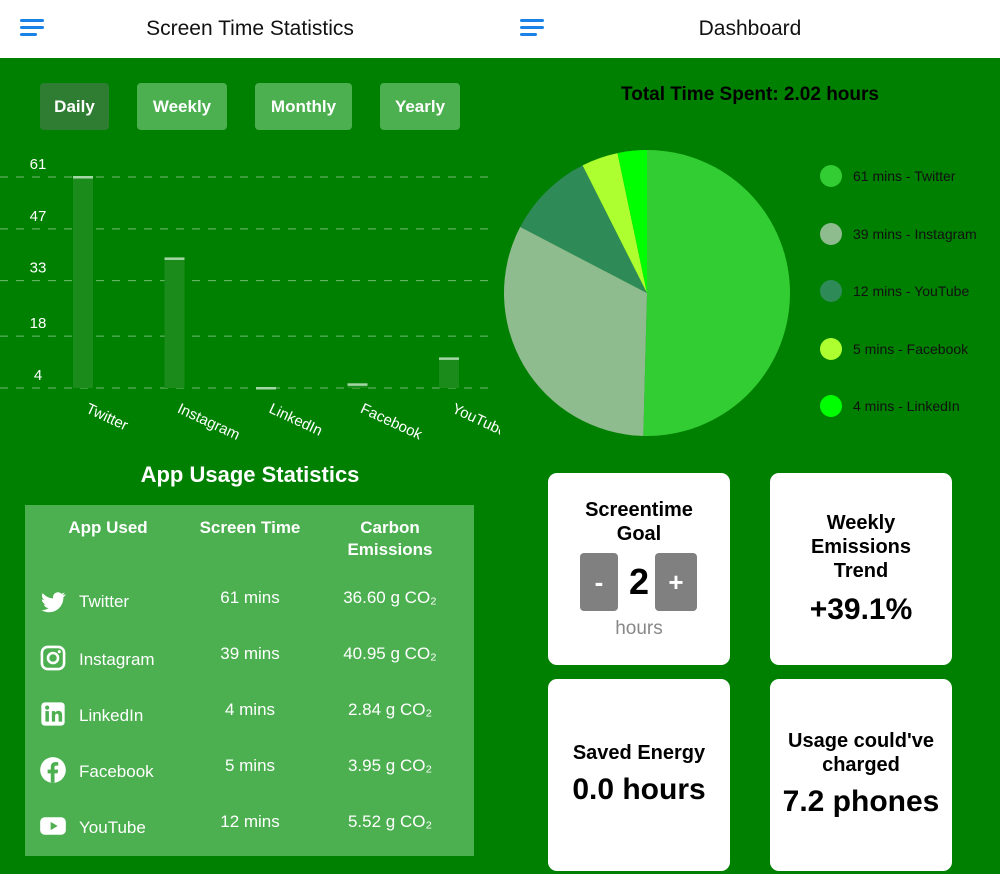 This screenshot has height=874, width=1000. I want to click on x-tick-label: Facebook, so click(391, 421).